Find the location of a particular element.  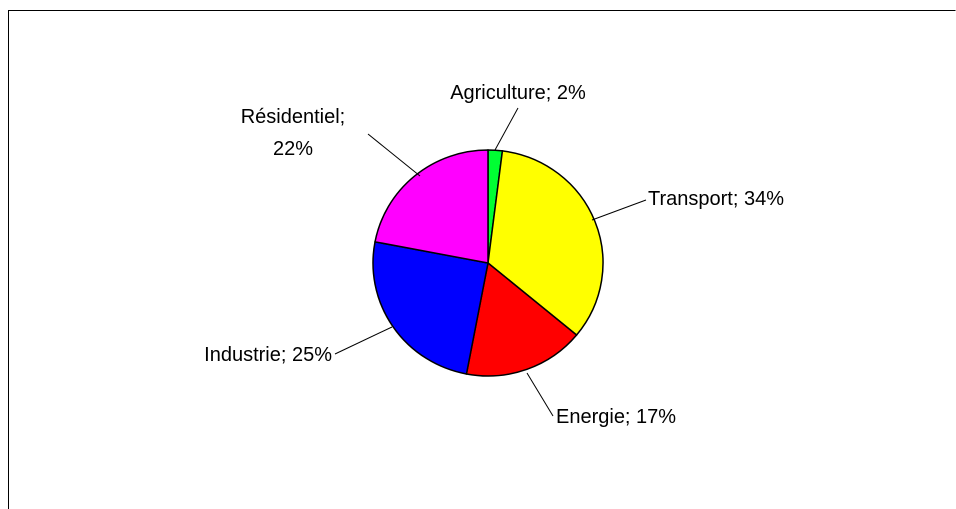

data-label-line: Transport; 34% is located at coordinates (716, 199).